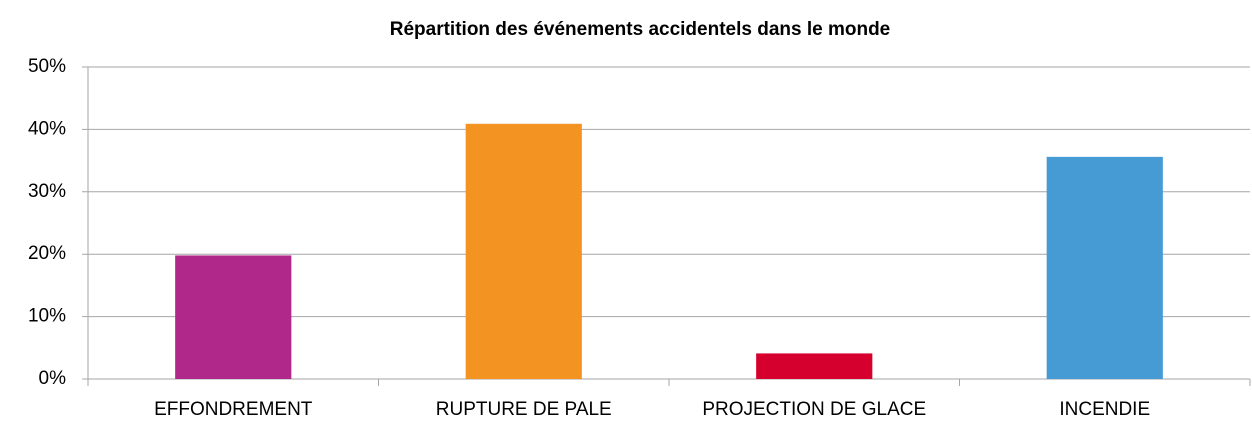 This screenshot has height=428, width=1252. What do you see at coordinates (524, 409) in the screenshot?
I see `x-tick-label: RUPTURE DE PALE` at bounding box center [524, 409].